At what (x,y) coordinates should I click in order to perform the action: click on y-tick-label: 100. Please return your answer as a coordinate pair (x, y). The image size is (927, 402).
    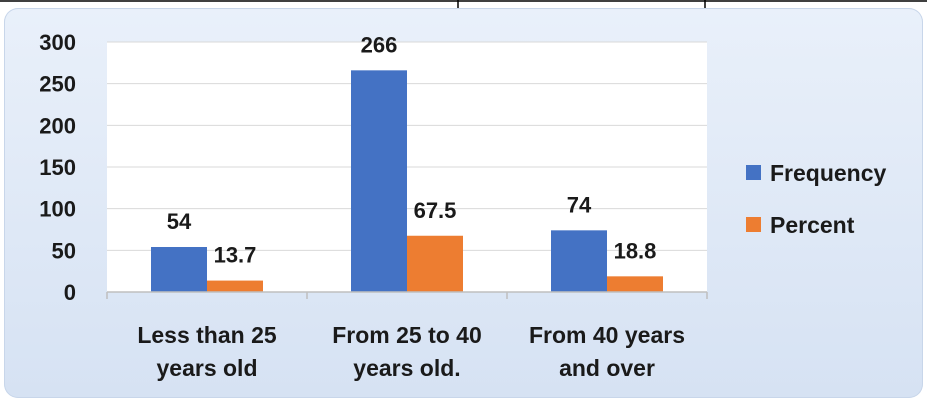
    Looking at the image, I should click on (57, 209).